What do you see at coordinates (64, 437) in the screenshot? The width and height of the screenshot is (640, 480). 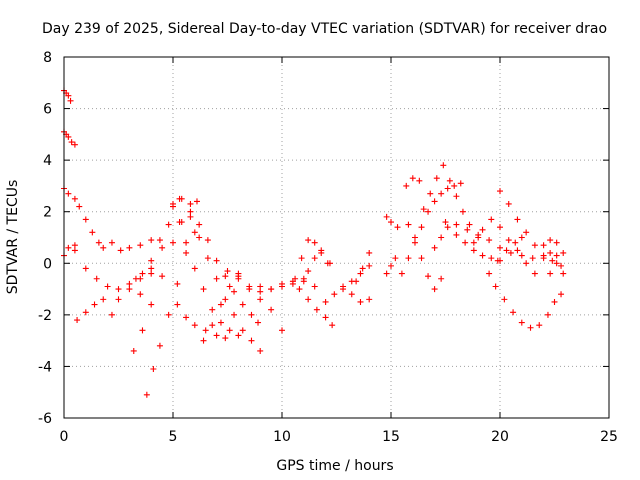 I see `x-tick-label: 0` at bounding box center [64, 437].